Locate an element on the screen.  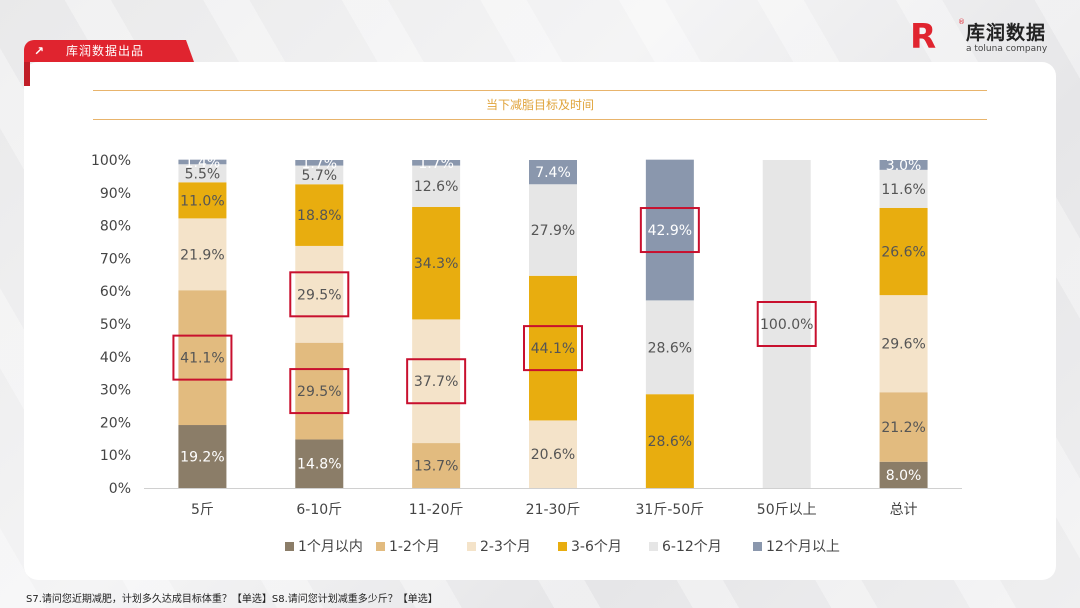
legend-label: 12个月以上 is located at coordinates (803, 547).